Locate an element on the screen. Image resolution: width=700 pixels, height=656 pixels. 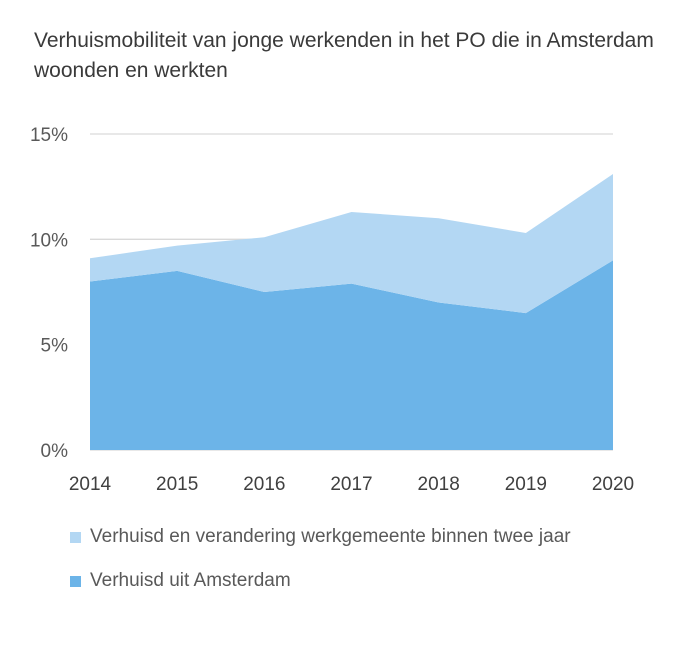
x-tick-label: 2020 is located at coordinates (613, 484).